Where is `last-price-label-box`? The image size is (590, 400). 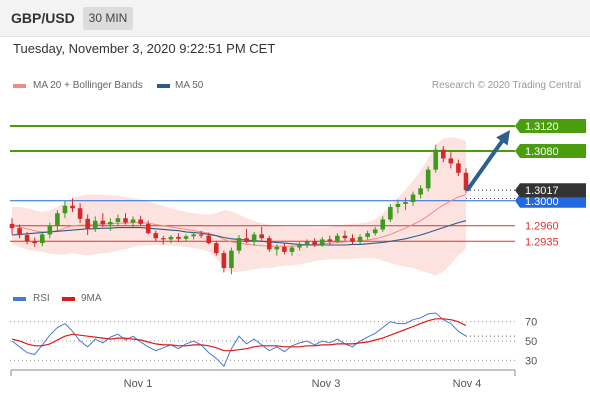
last-price-label-box is located at coordinates (550, 190).